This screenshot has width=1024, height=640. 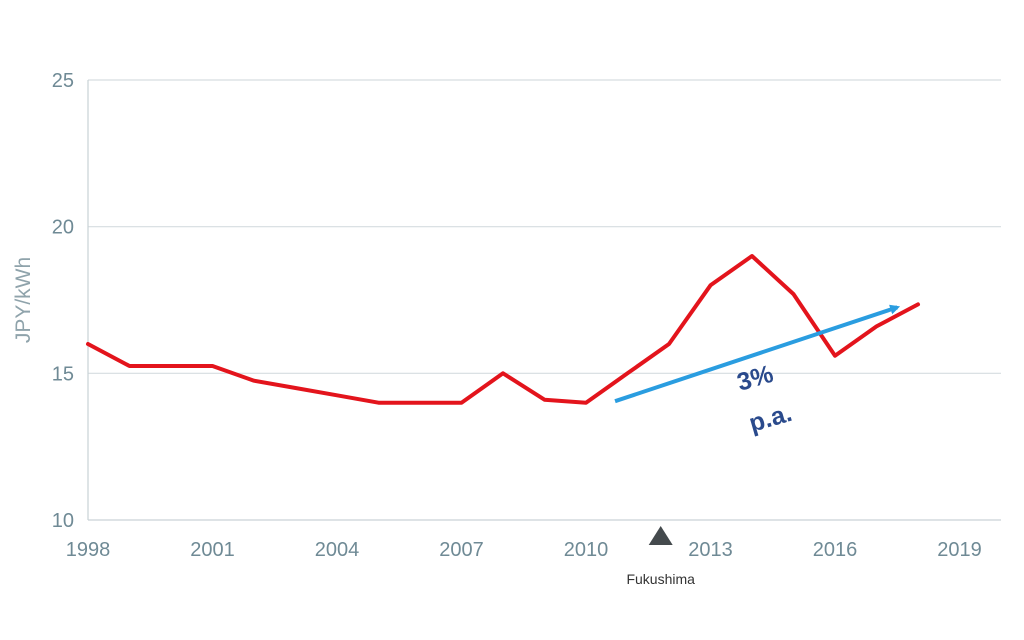 I want to click on x-tick-label: 1998, so click(x=88, y=550).